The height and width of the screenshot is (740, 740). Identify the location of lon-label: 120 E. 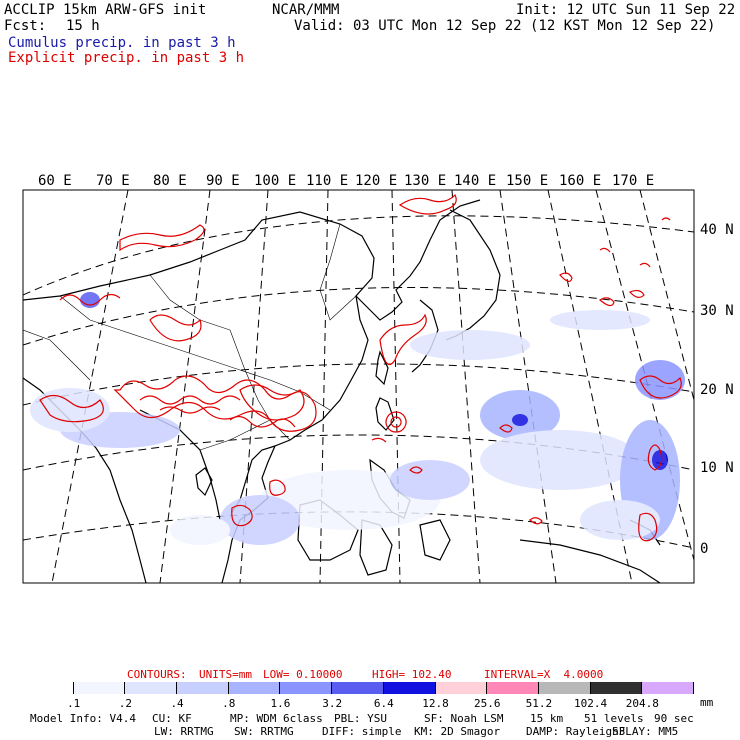
(376, 181).